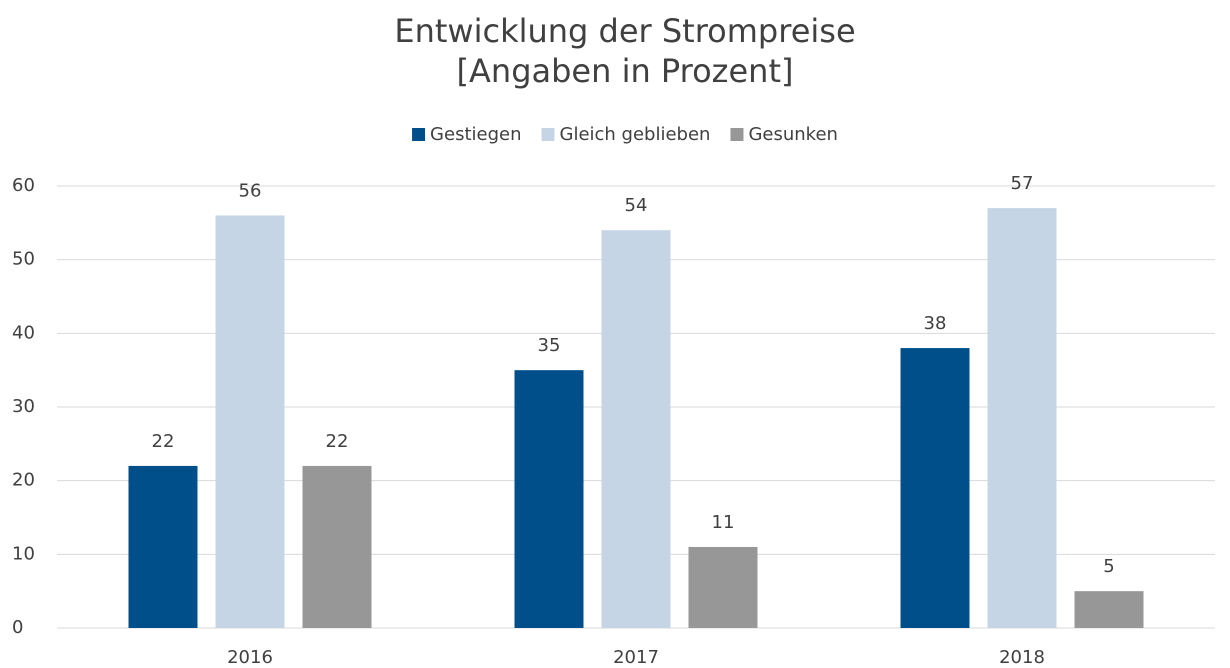 The width and height of the screenshot is (1230, 668). Describe the element at coordinates (250, 657) in the screenshot. I see `x-tick-label: 2016` at that location.